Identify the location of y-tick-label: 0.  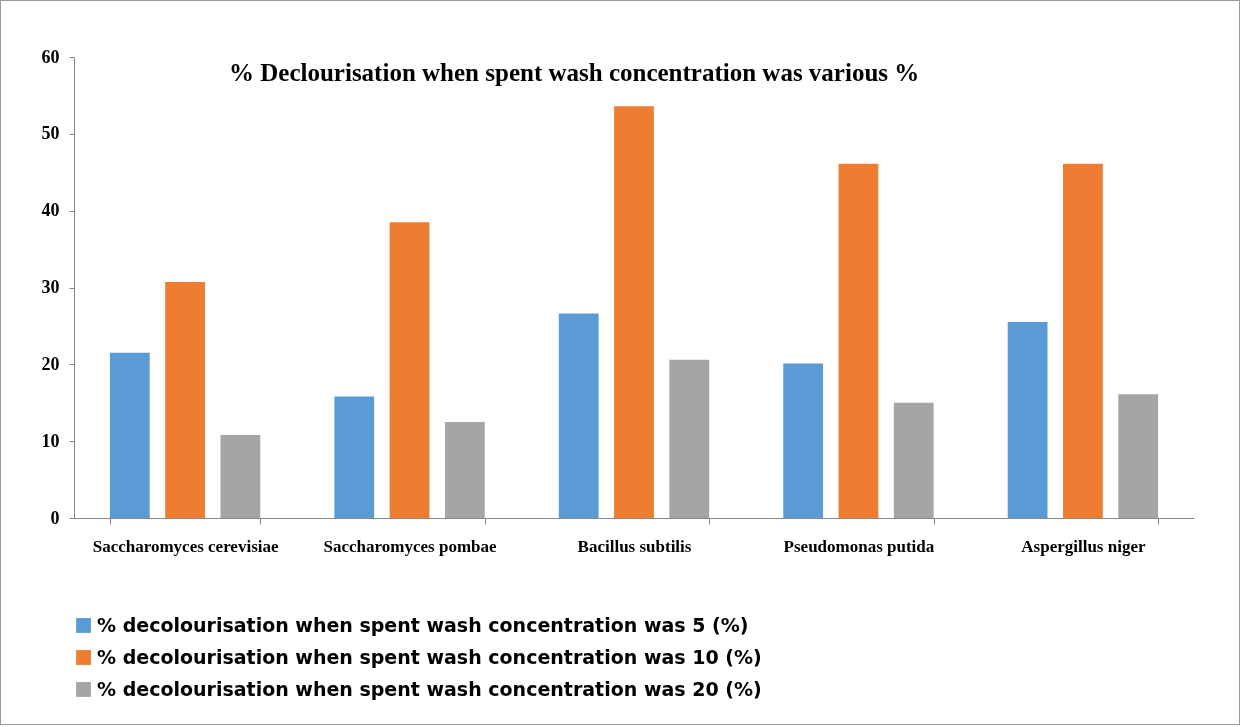
(55, 517).